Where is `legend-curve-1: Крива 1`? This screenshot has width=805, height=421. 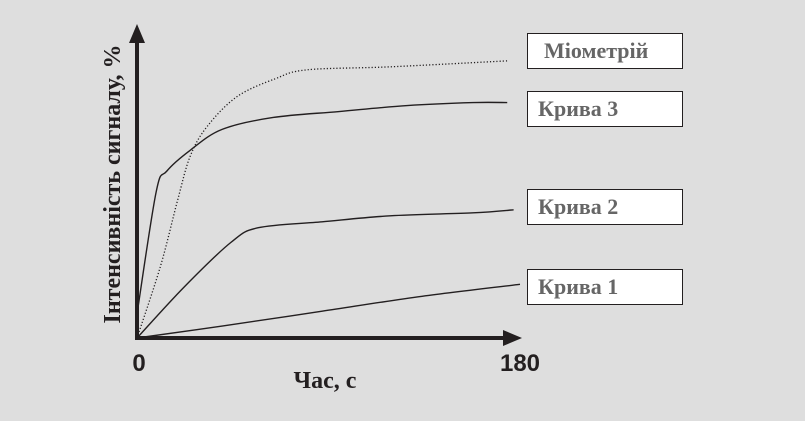 legend-curve-1: Крива 1 is located at coordinates (605, 287).